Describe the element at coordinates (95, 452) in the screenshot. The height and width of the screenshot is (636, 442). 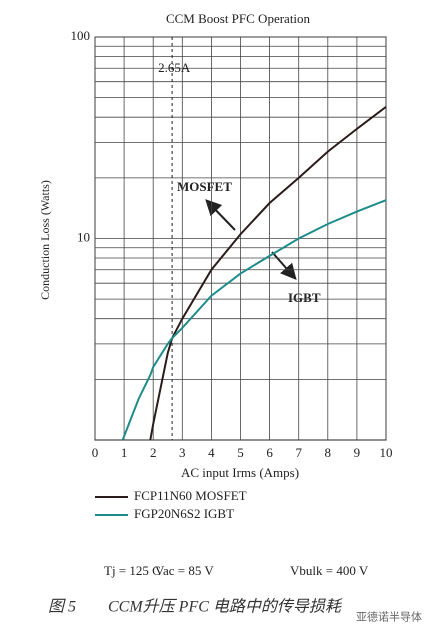
I see `x-tick-label: 0` at that location.